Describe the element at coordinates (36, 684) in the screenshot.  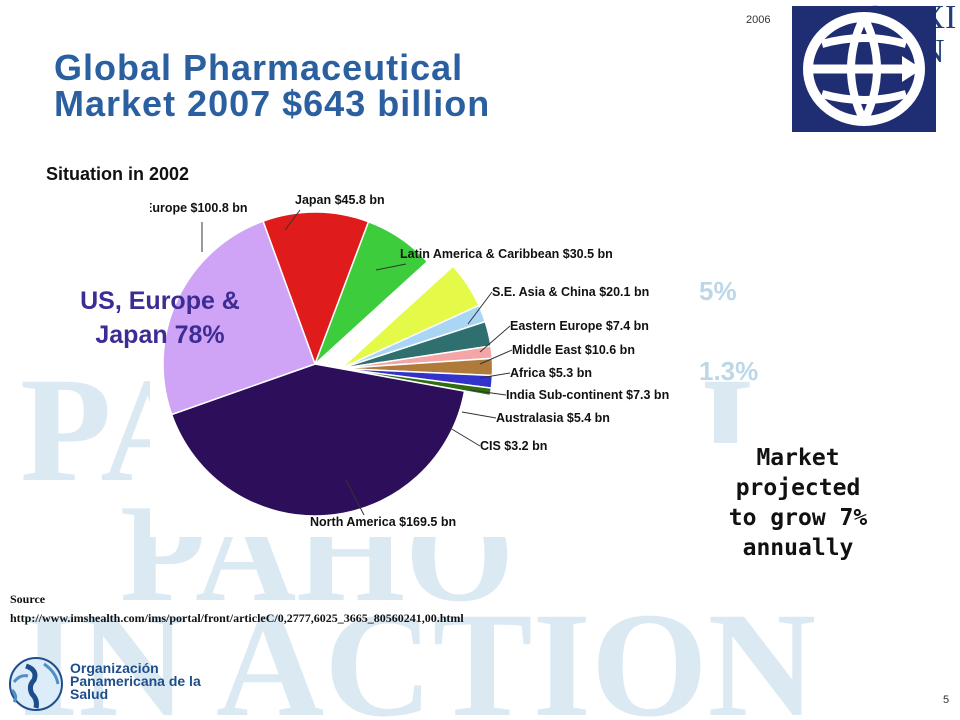
I see `paho-globe-icon` at that location.